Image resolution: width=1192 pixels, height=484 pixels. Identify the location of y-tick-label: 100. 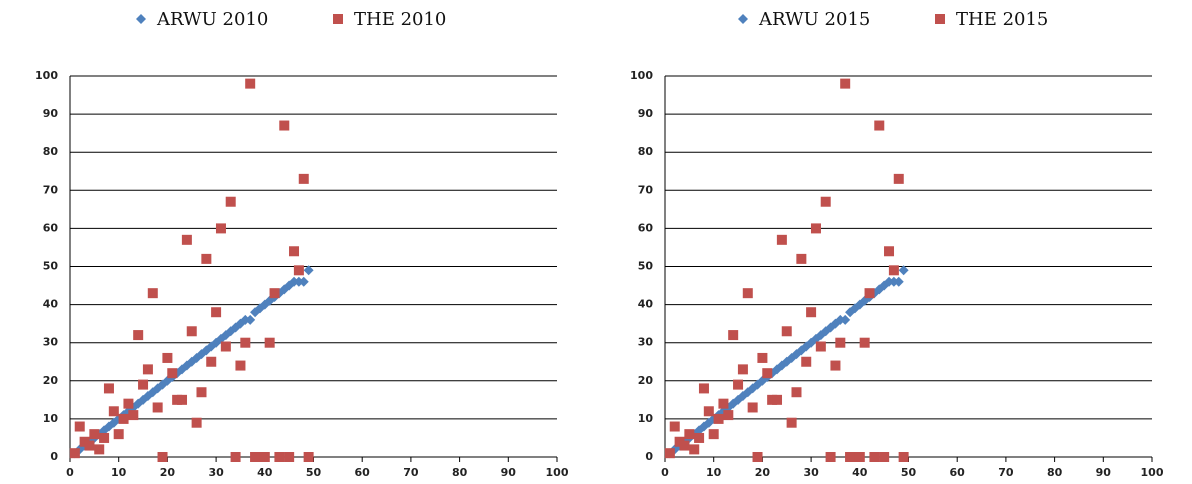
(641, 75).